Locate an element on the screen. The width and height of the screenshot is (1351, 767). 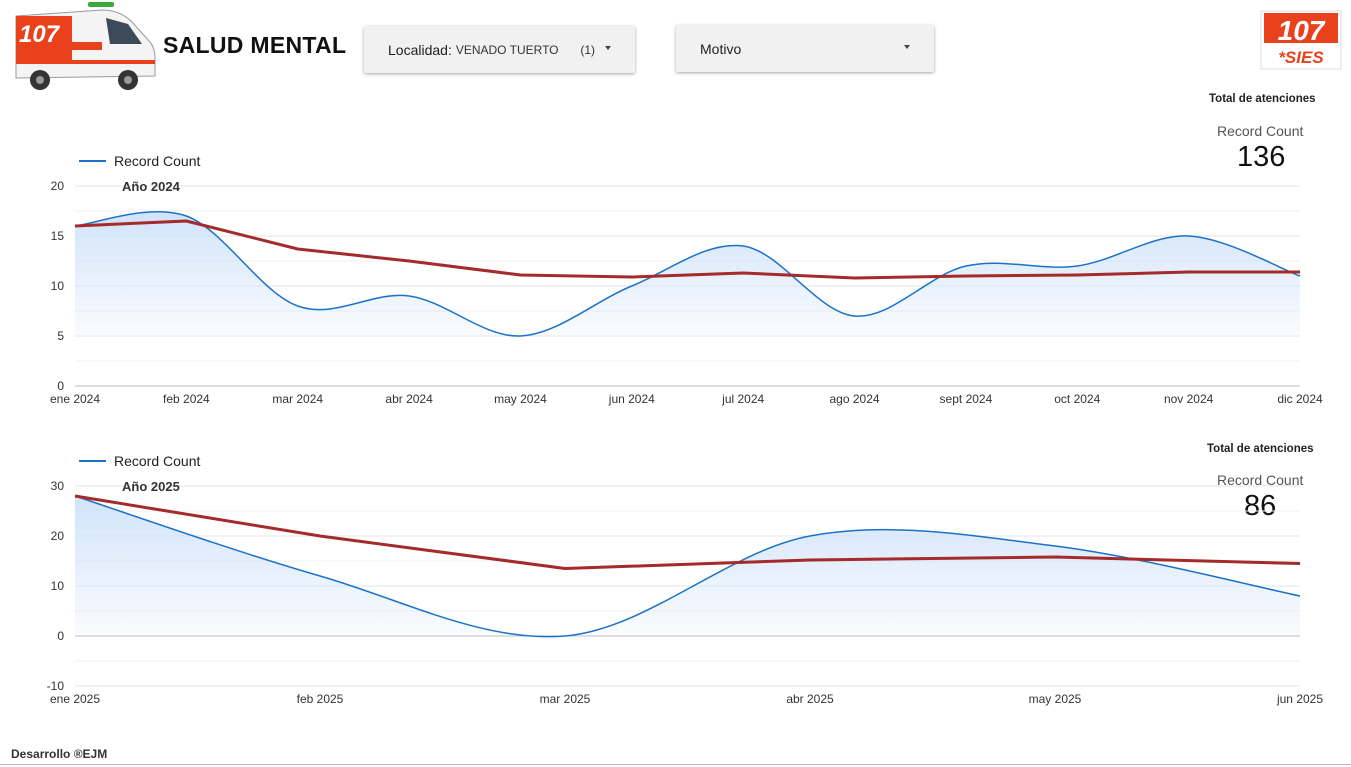
footer-credit: Desarrollo ®EJM is located at coordinates (59, 754).